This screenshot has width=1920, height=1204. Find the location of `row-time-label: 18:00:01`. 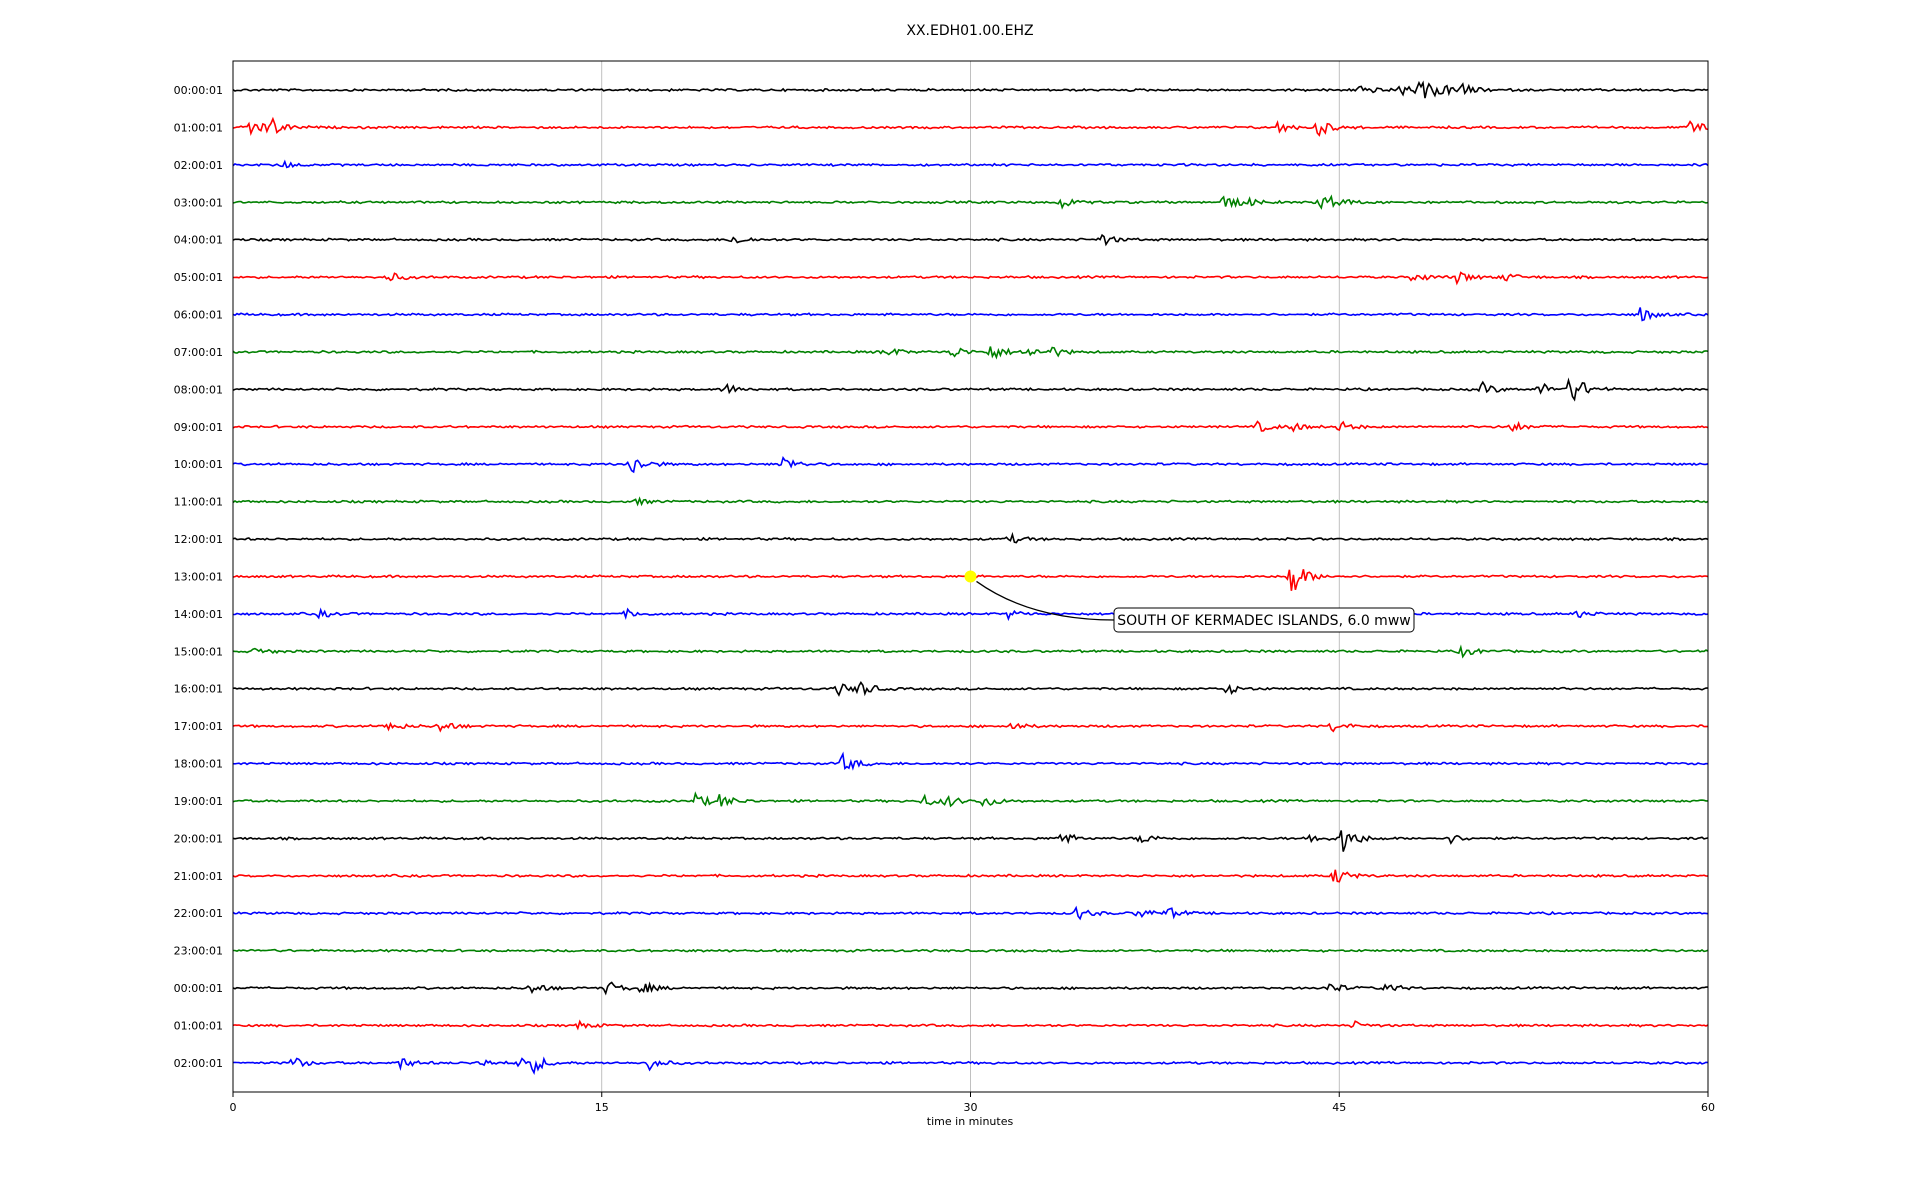

row-time-label: 18:00:01 is located at coordinates (198, 764).